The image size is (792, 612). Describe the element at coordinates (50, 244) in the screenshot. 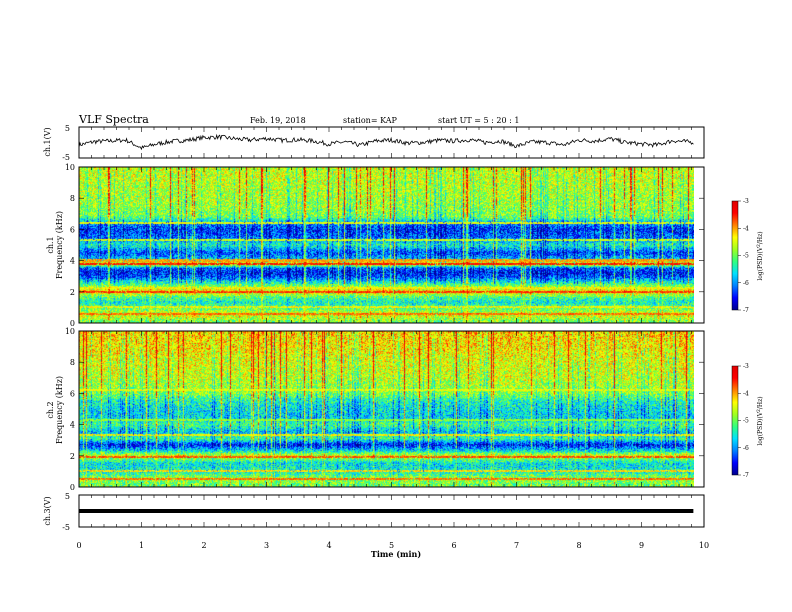

I see `ch1-spectrogram-ylabel-channel: ch.1` at that location.